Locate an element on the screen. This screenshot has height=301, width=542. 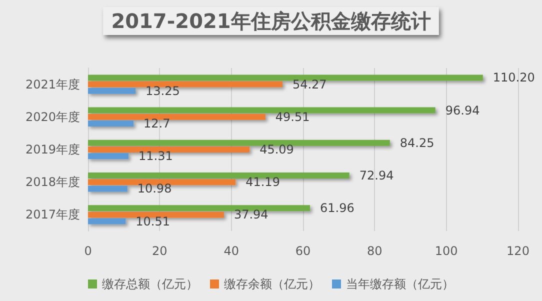
y-tick-label: 2020年度 is located at coordinates (52, 117).